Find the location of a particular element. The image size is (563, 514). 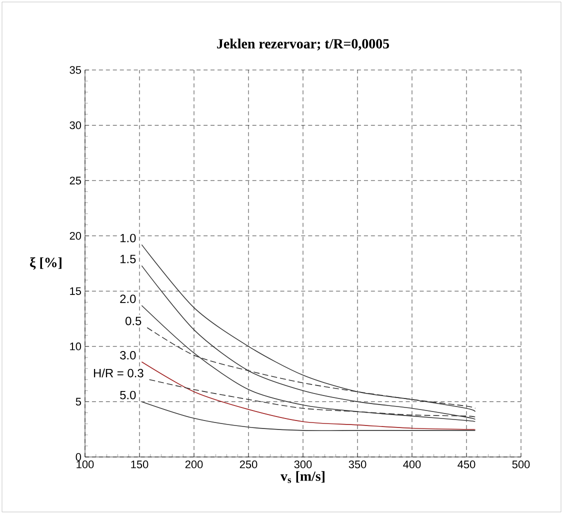

x-tick-label: 400 is located at coordinates (412, 464).